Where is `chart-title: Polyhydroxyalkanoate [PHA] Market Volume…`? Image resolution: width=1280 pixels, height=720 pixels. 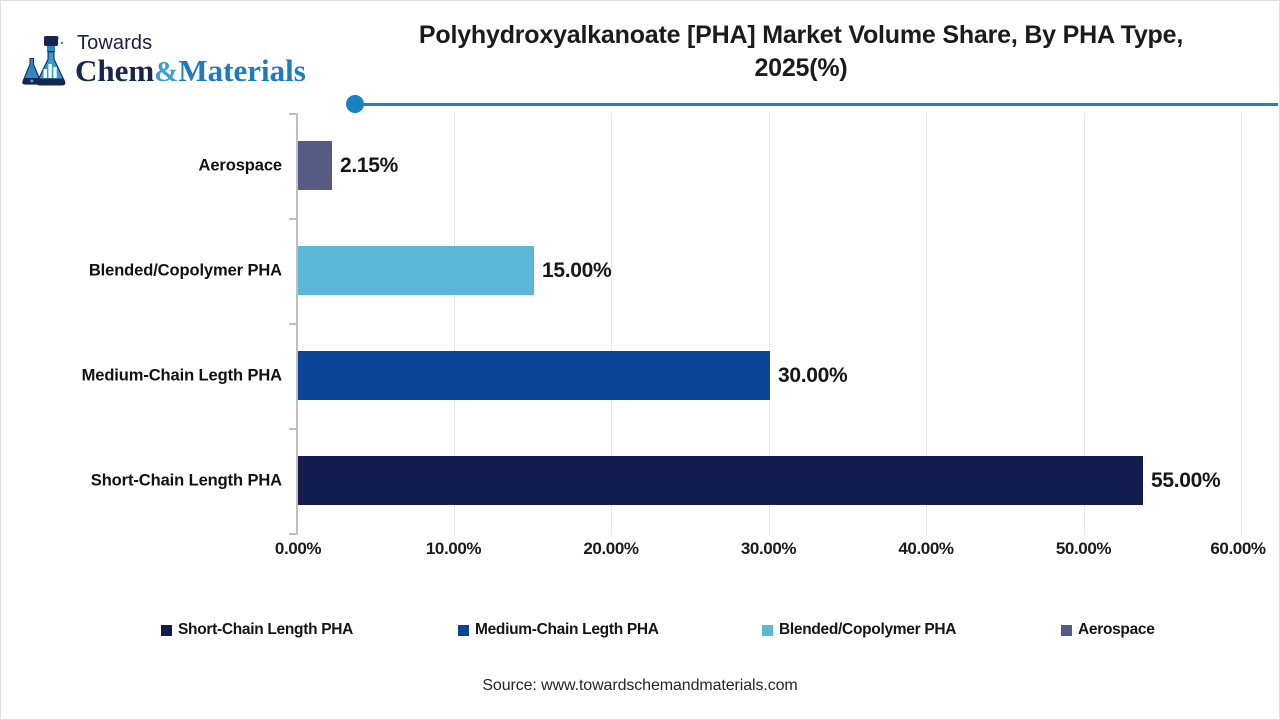
chart-title: Polyhydroxyalkanoate [PHA] Market Volume… is located at coordinates (801, 51).